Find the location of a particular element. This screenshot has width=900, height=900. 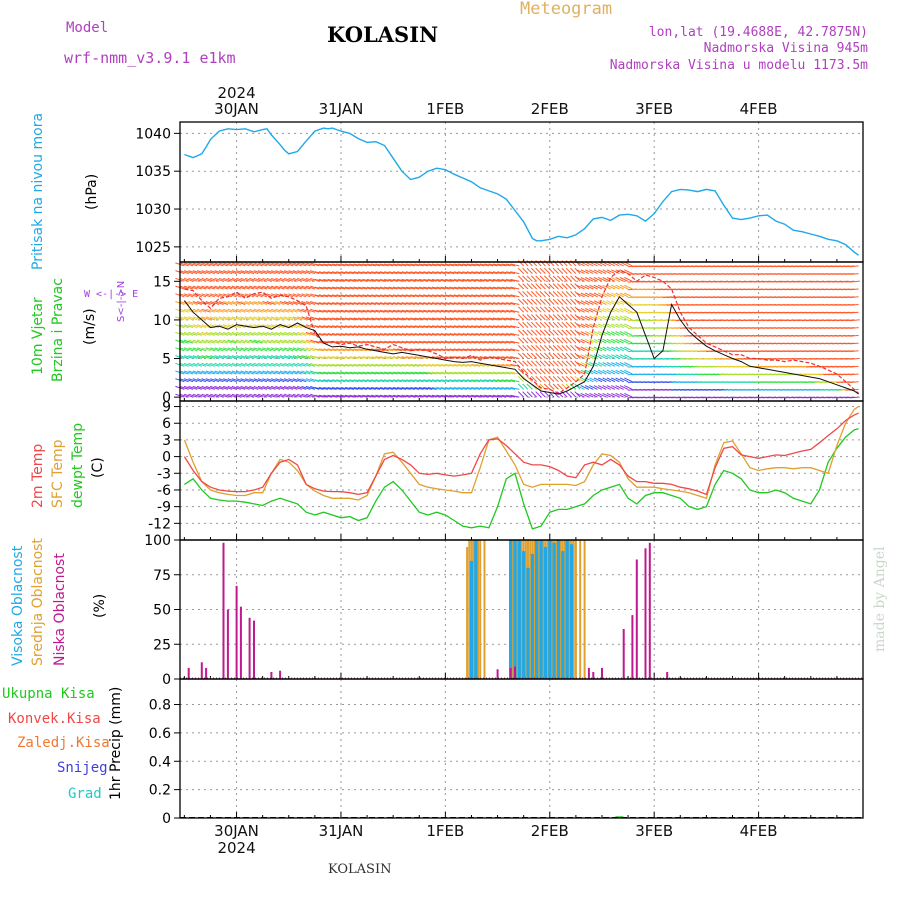

wind-title-2: Brzina i Pravac is located at coordinates (58, 330).